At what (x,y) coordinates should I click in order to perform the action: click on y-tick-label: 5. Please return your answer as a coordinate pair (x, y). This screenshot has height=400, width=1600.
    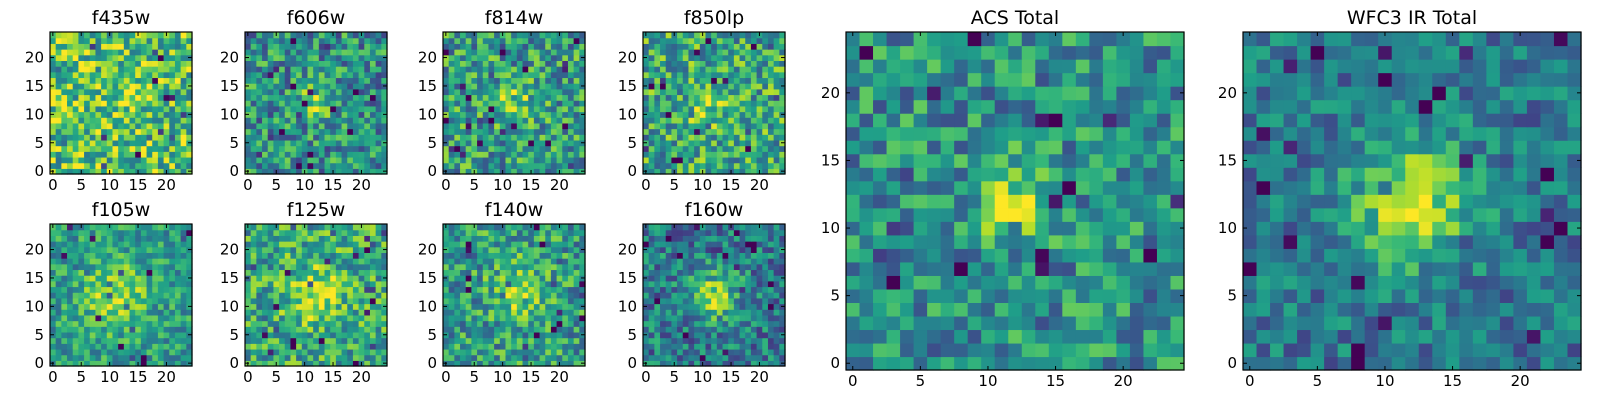
    Looking at the image, I should click on (432, 143).